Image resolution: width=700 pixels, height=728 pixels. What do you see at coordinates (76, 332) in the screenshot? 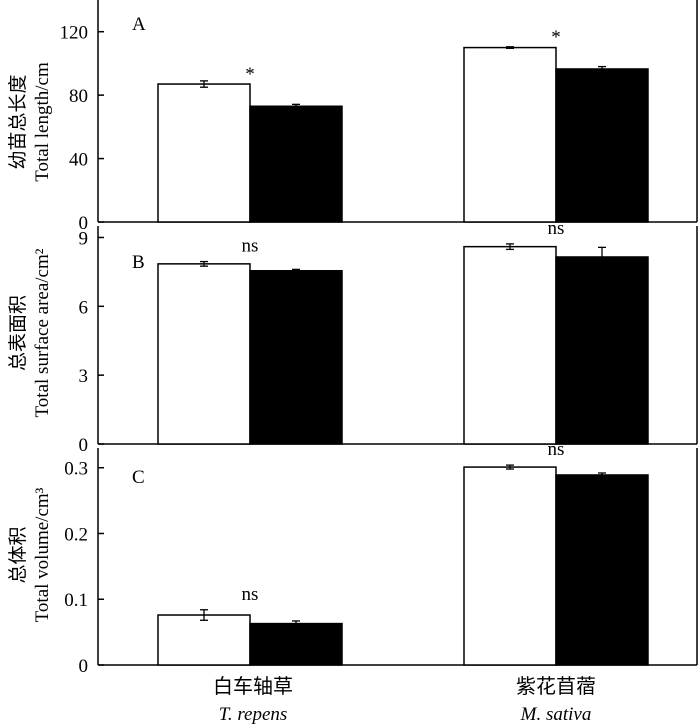
I see `panel-b: B 总表面积 Total surface area/cm²` at bounding box center [76, 332].